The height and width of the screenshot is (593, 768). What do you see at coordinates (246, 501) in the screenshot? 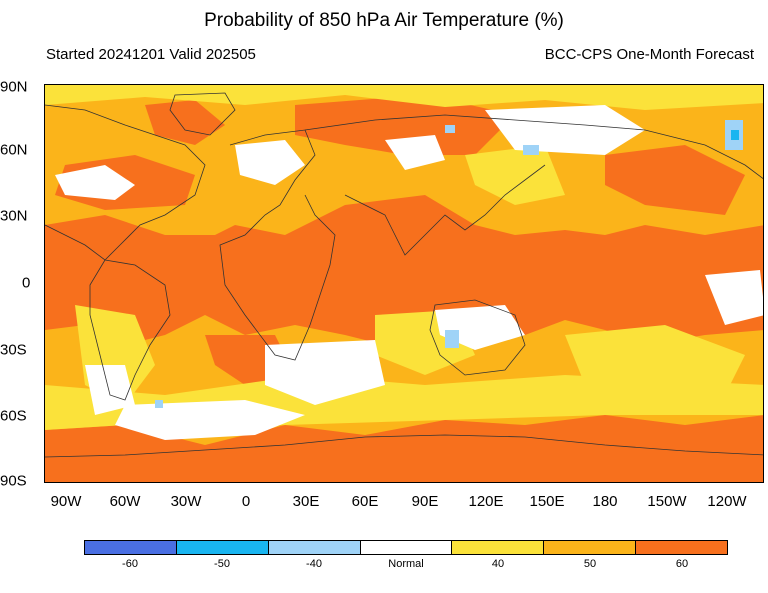
I see `lon-label-0: 0` at bounding box center [246, 501].